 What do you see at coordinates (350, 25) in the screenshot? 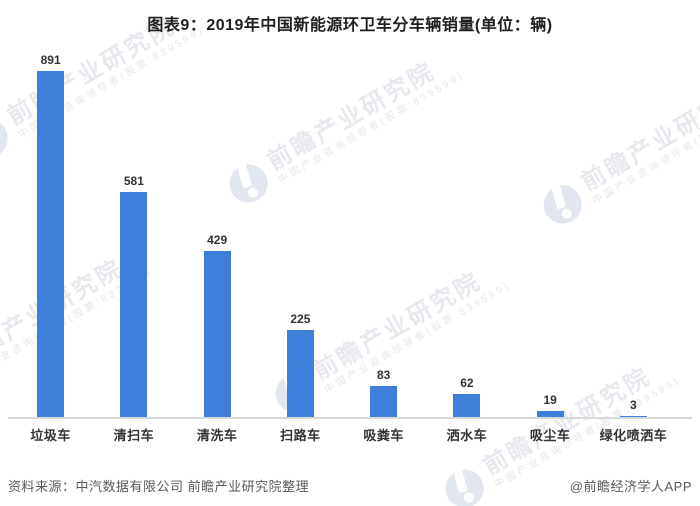
I see `chart-title: 图表9：2019年中国新能源环卫车分车辆销量(单位：辆)` at bounding box center [350, 25].